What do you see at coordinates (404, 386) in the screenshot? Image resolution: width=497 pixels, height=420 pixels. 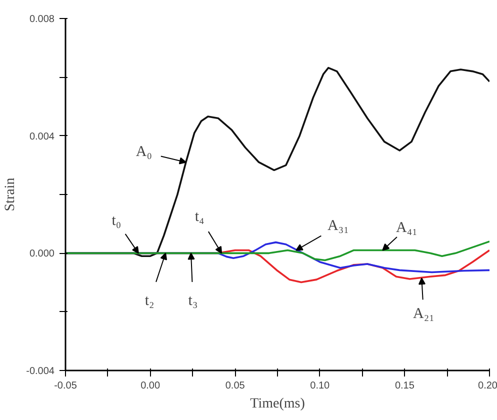 I see `x-tick-label: 0.15` at bounding box center [404, 386].